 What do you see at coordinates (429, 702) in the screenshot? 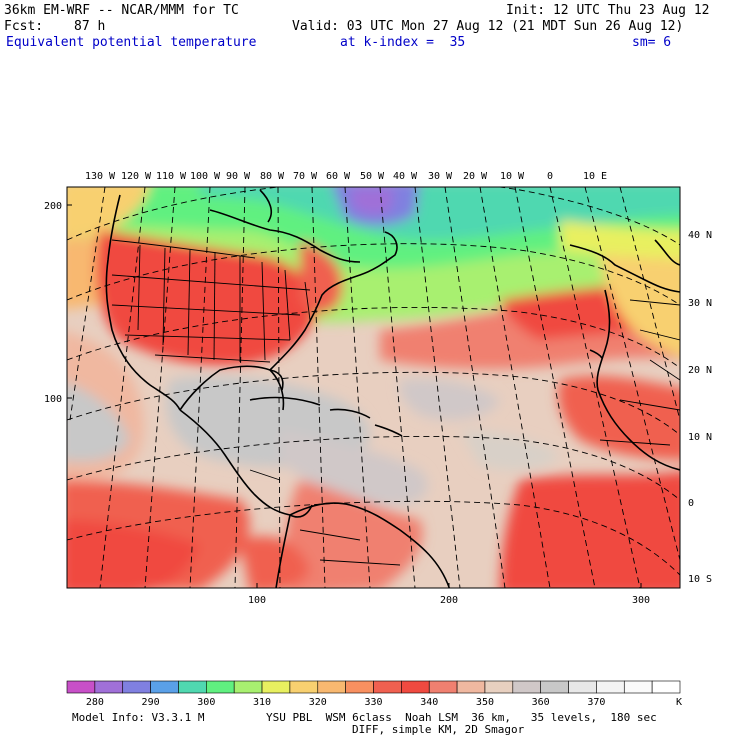
I see `colorbar-label: 340` at bounding box center [429, 702].